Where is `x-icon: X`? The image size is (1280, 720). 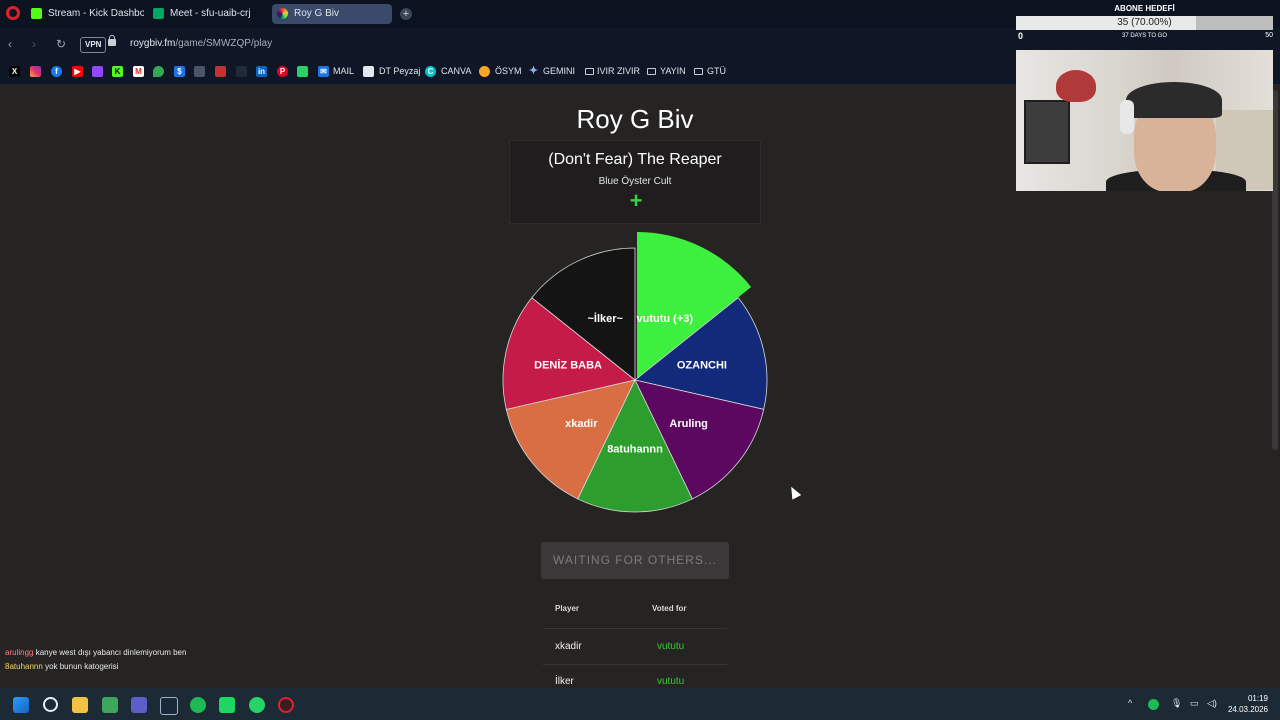 x-icon: X is located at coordinates (14, 71).